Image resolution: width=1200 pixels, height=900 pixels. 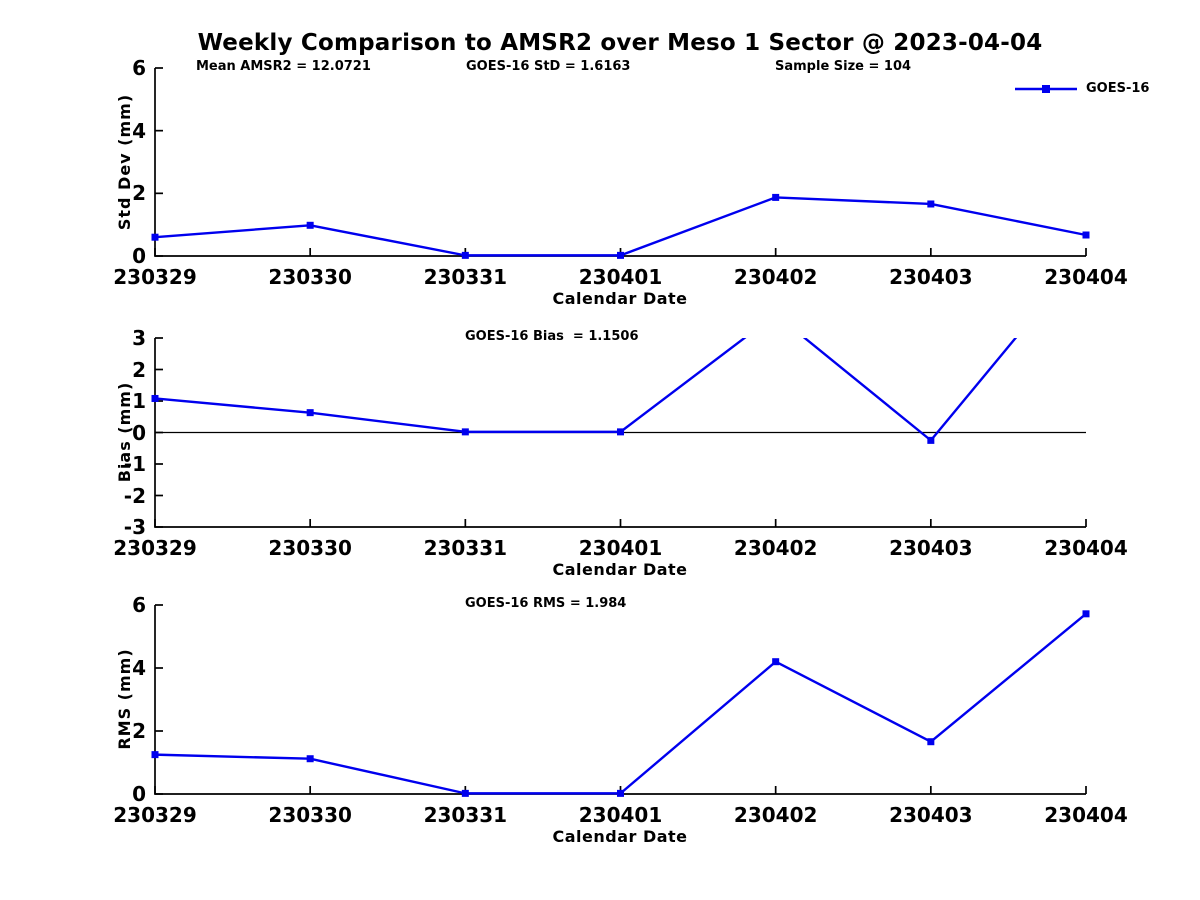 I want to click on rms-plot-title: GOES-16 RMS = 1.984, so click(x=546, y=603).